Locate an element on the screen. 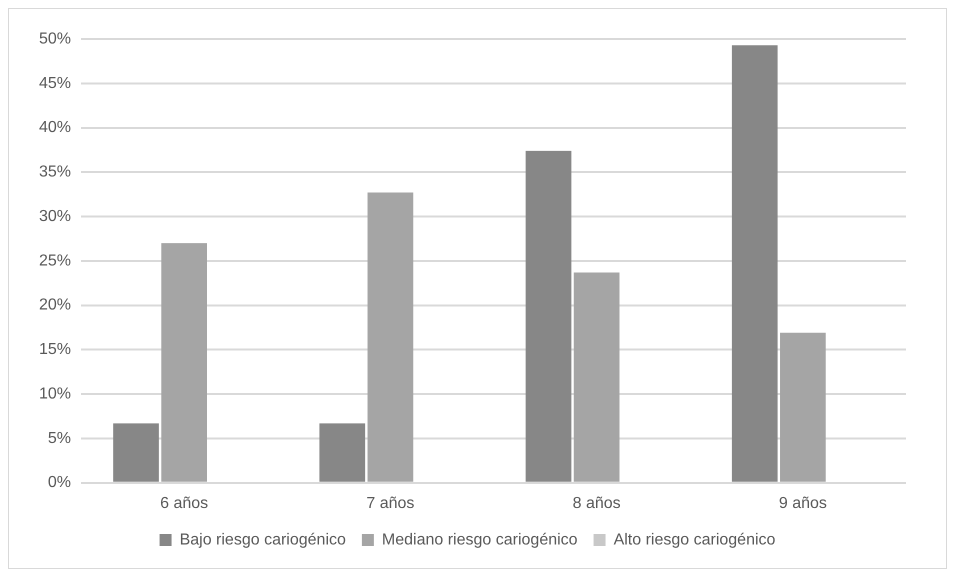 Image resolution: width=957 pixels, height=579 pixels. y-tick-label: 5% is located at coordinates (60, 438).